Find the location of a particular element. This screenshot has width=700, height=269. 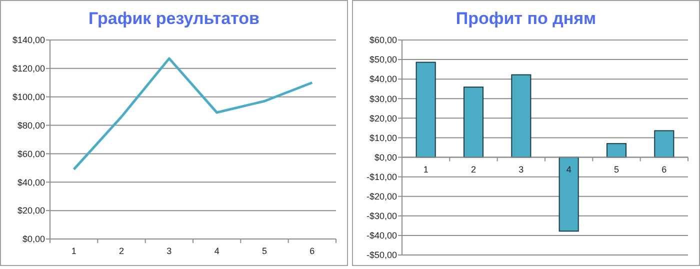

chart-title: График результатов is located at coordinates (174, 18).